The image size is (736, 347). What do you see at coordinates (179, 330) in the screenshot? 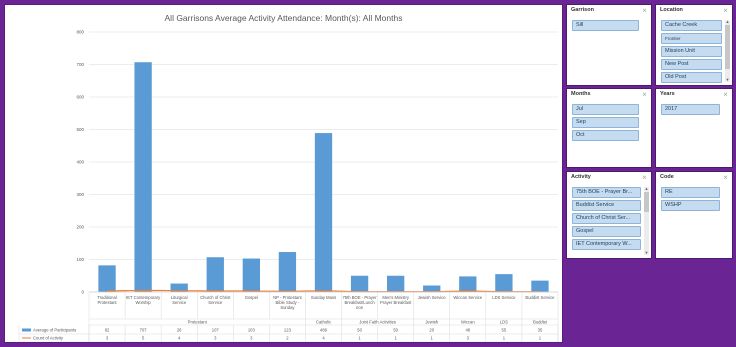
I see `data-value-label: 26` at bounding box center [179, 330].